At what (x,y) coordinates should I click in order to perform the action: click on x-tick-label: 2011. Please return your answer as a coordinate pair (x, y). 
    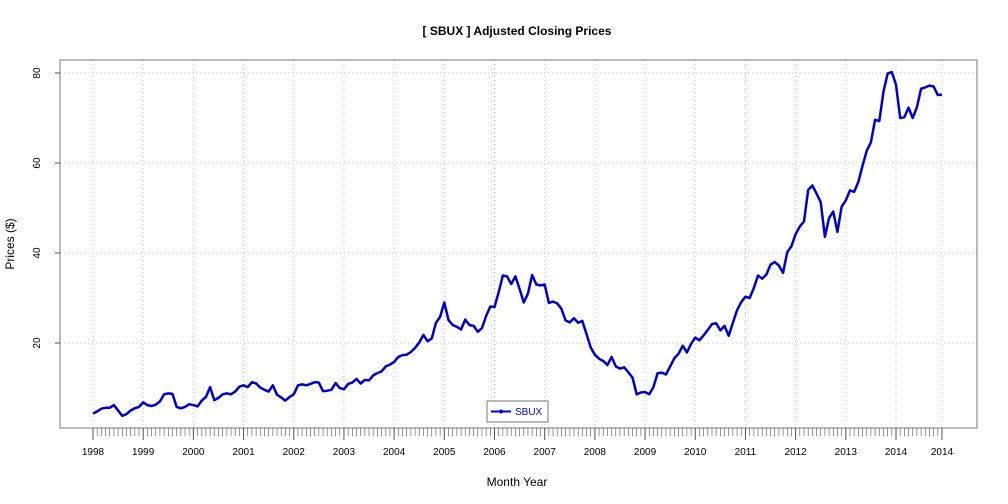
    Looking at the image, I should click on (746, 452).